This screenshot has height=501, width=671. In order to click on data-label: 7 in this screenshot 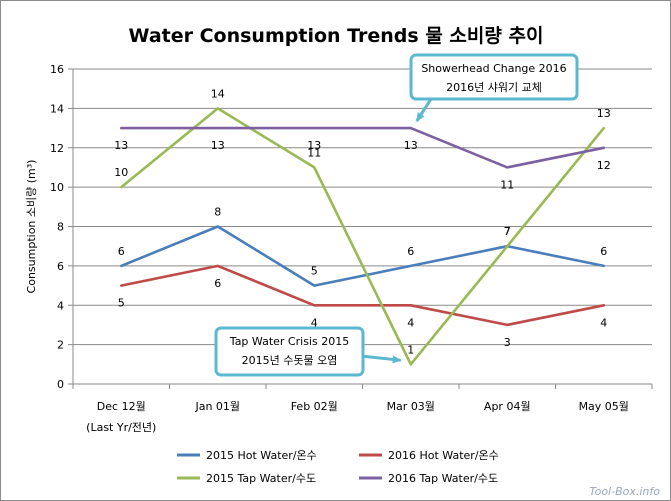, I will do `click(507, 231)`.